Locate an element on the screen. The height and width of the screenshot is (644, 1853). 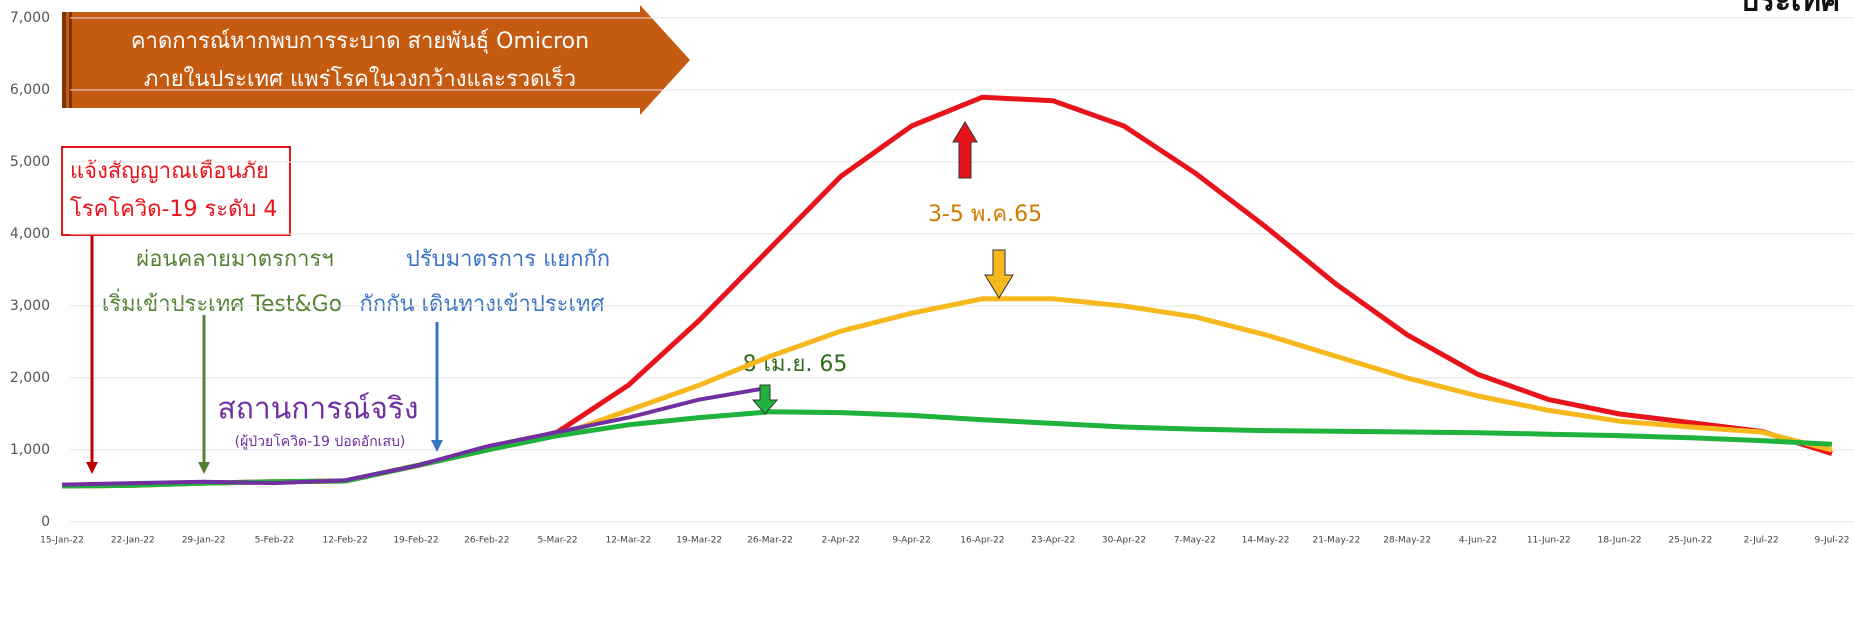
x-tick-label: 12-Feb-22 is located at coordinates (345, 541).